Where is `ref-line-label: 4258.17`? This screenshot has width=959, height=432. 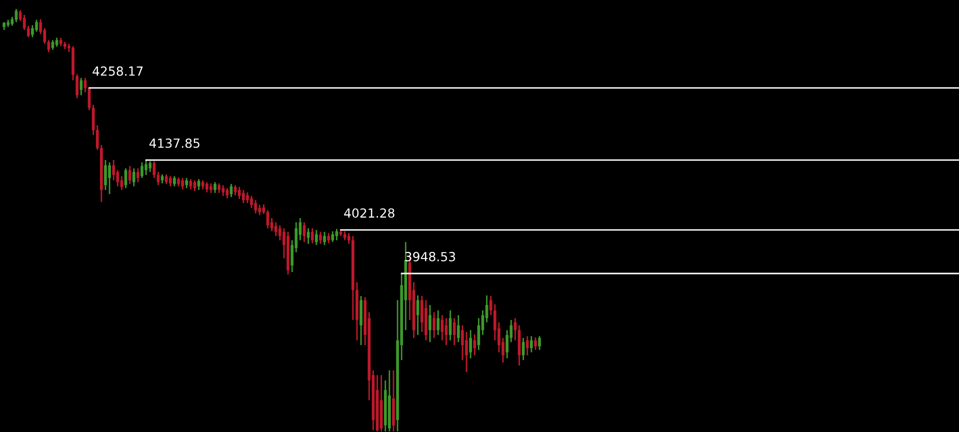 ref-line-label: 4258.17 is located at coordinates (117, 71).